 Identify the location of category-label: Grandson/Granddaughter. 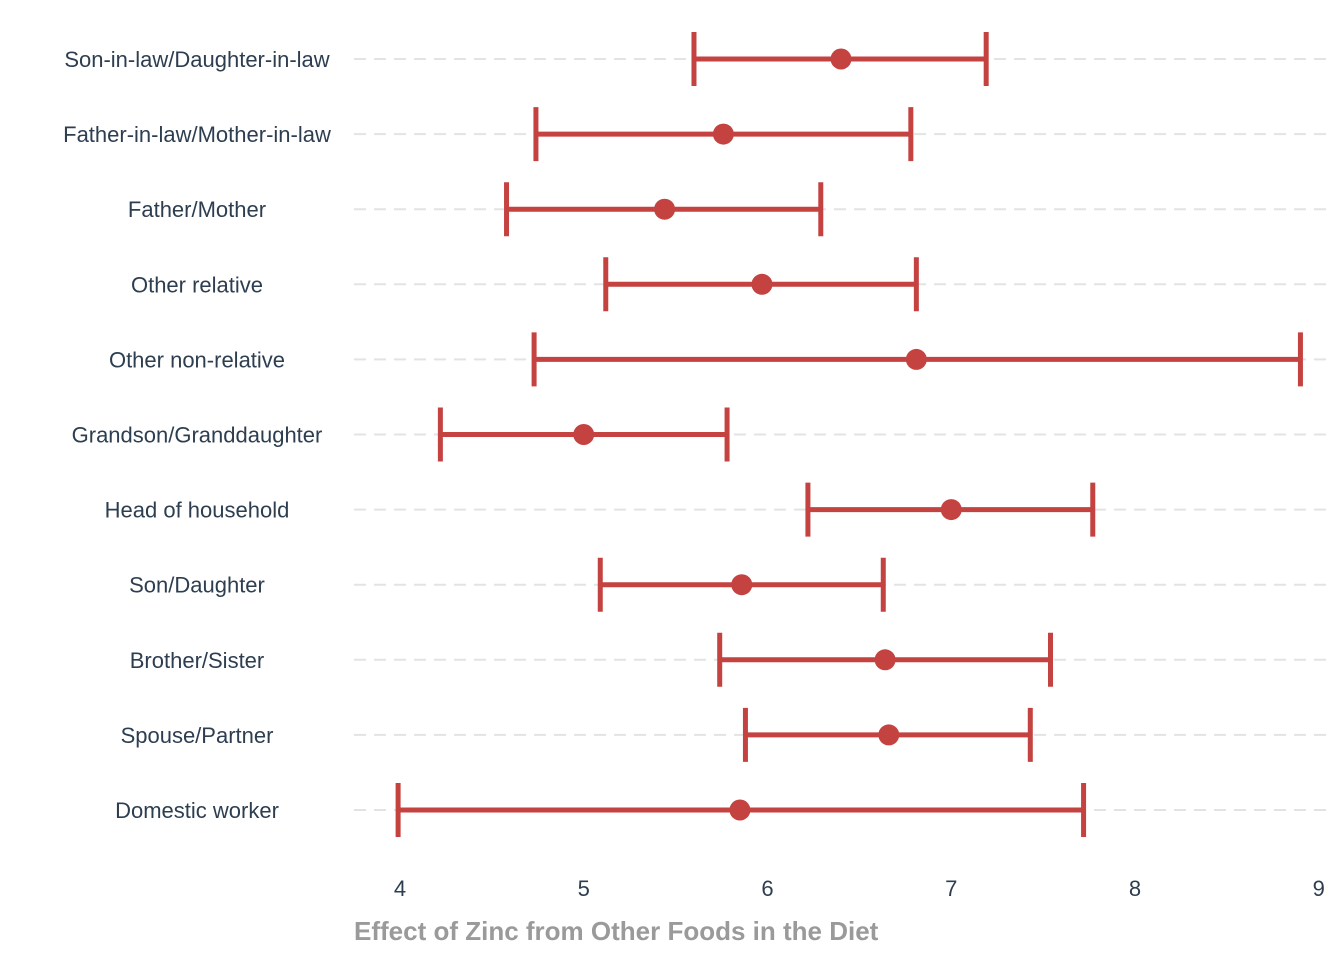
(197, 435).